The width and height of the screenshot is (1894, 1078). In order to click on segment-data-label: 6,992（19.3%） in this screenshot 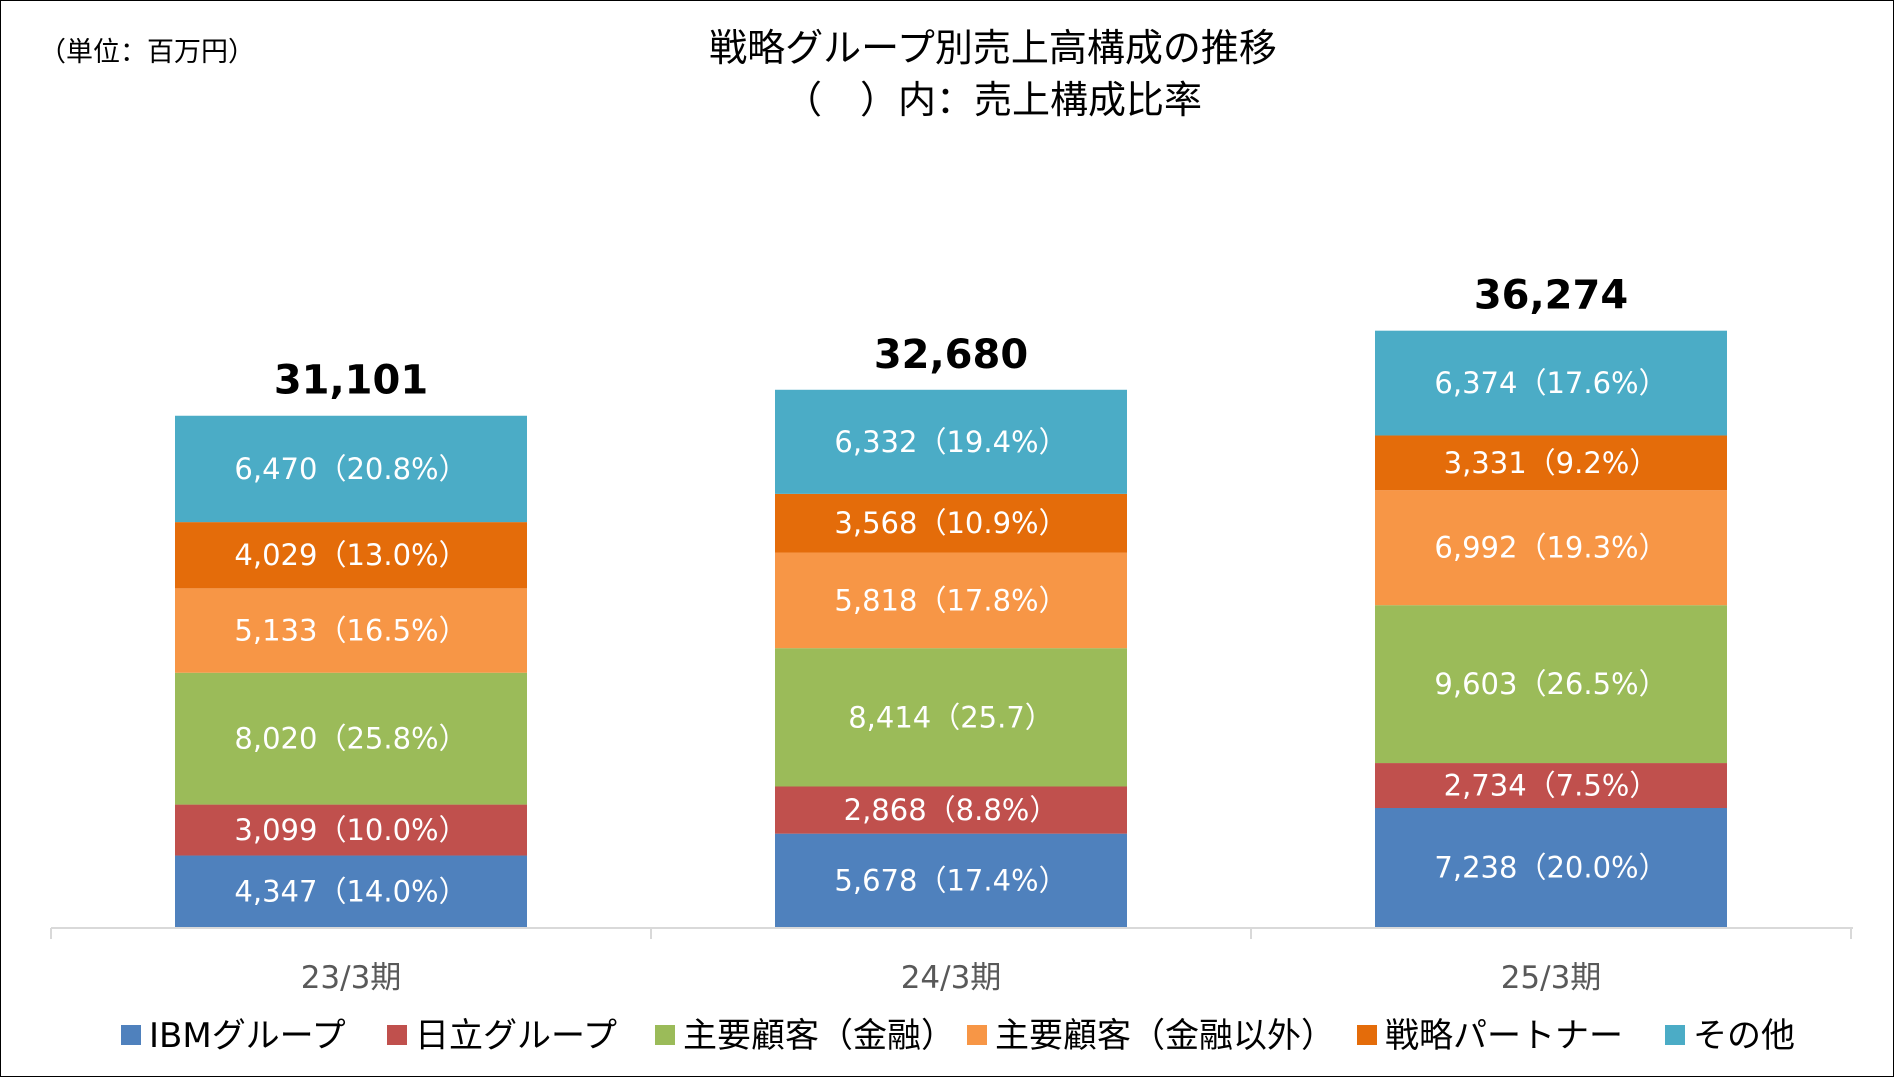, I will do `click(1550, 548)`.